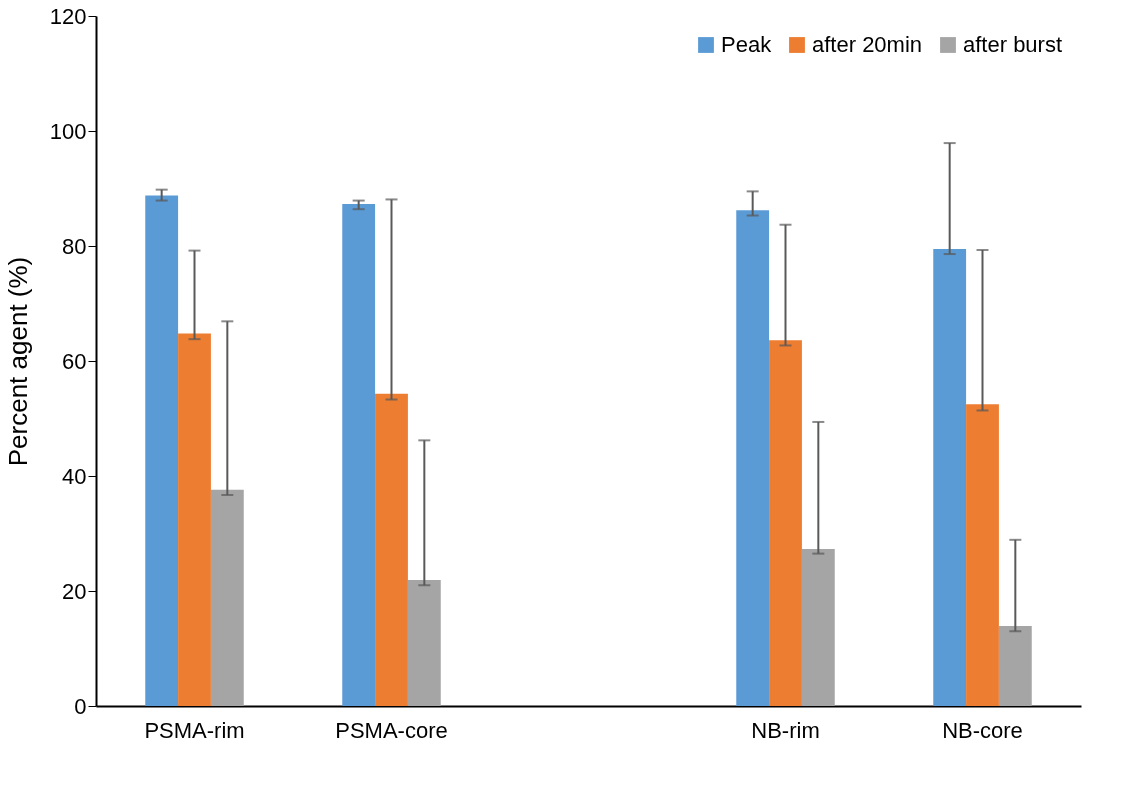 The height and width of the screenshot is (785, 1136). I want to click on y-tick-label: 100, so click(68, 131).